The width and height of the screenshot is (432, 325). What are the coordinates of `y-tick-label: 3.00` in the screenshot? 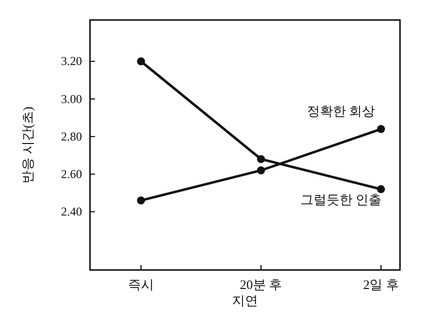 It's located at (71, 99).